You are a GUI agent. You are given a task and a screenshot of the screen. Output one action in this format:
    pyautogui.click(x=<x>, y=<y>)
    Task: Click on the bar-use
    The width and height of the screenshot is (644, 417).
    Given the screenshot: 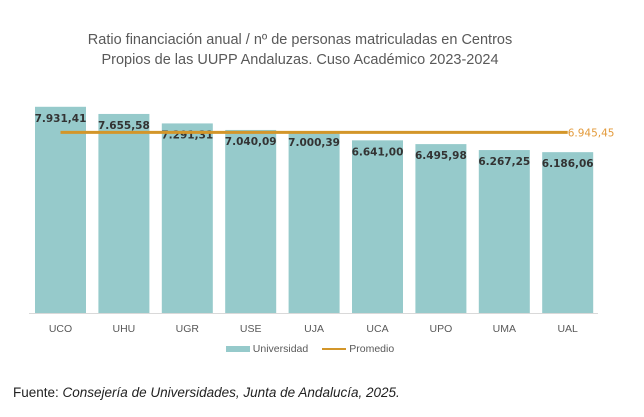 What is the action you would take?
    pyautogui.click(x=251, y=221)
    